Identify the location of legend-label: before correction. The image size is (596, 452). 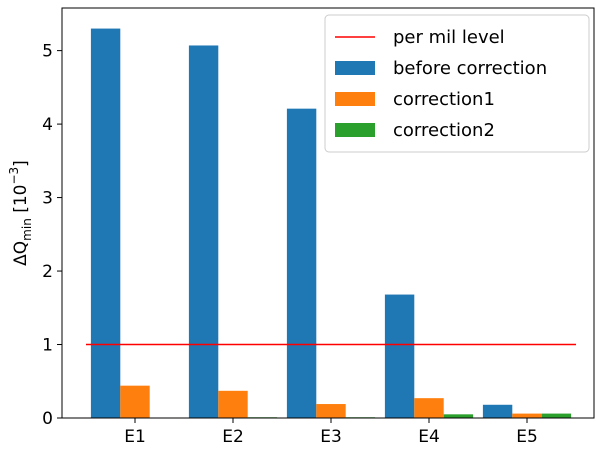
(470, 68).